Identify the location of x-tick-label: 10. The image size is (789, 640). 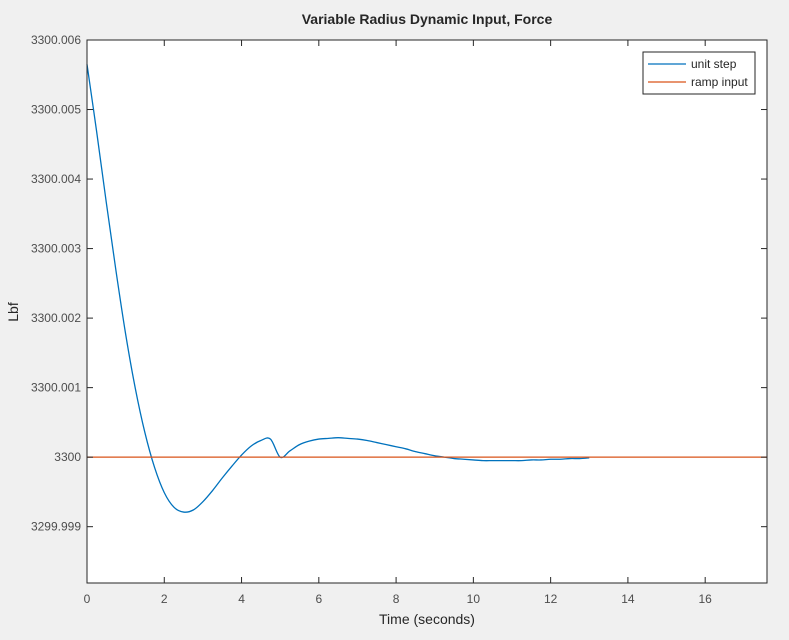
(474, 599).